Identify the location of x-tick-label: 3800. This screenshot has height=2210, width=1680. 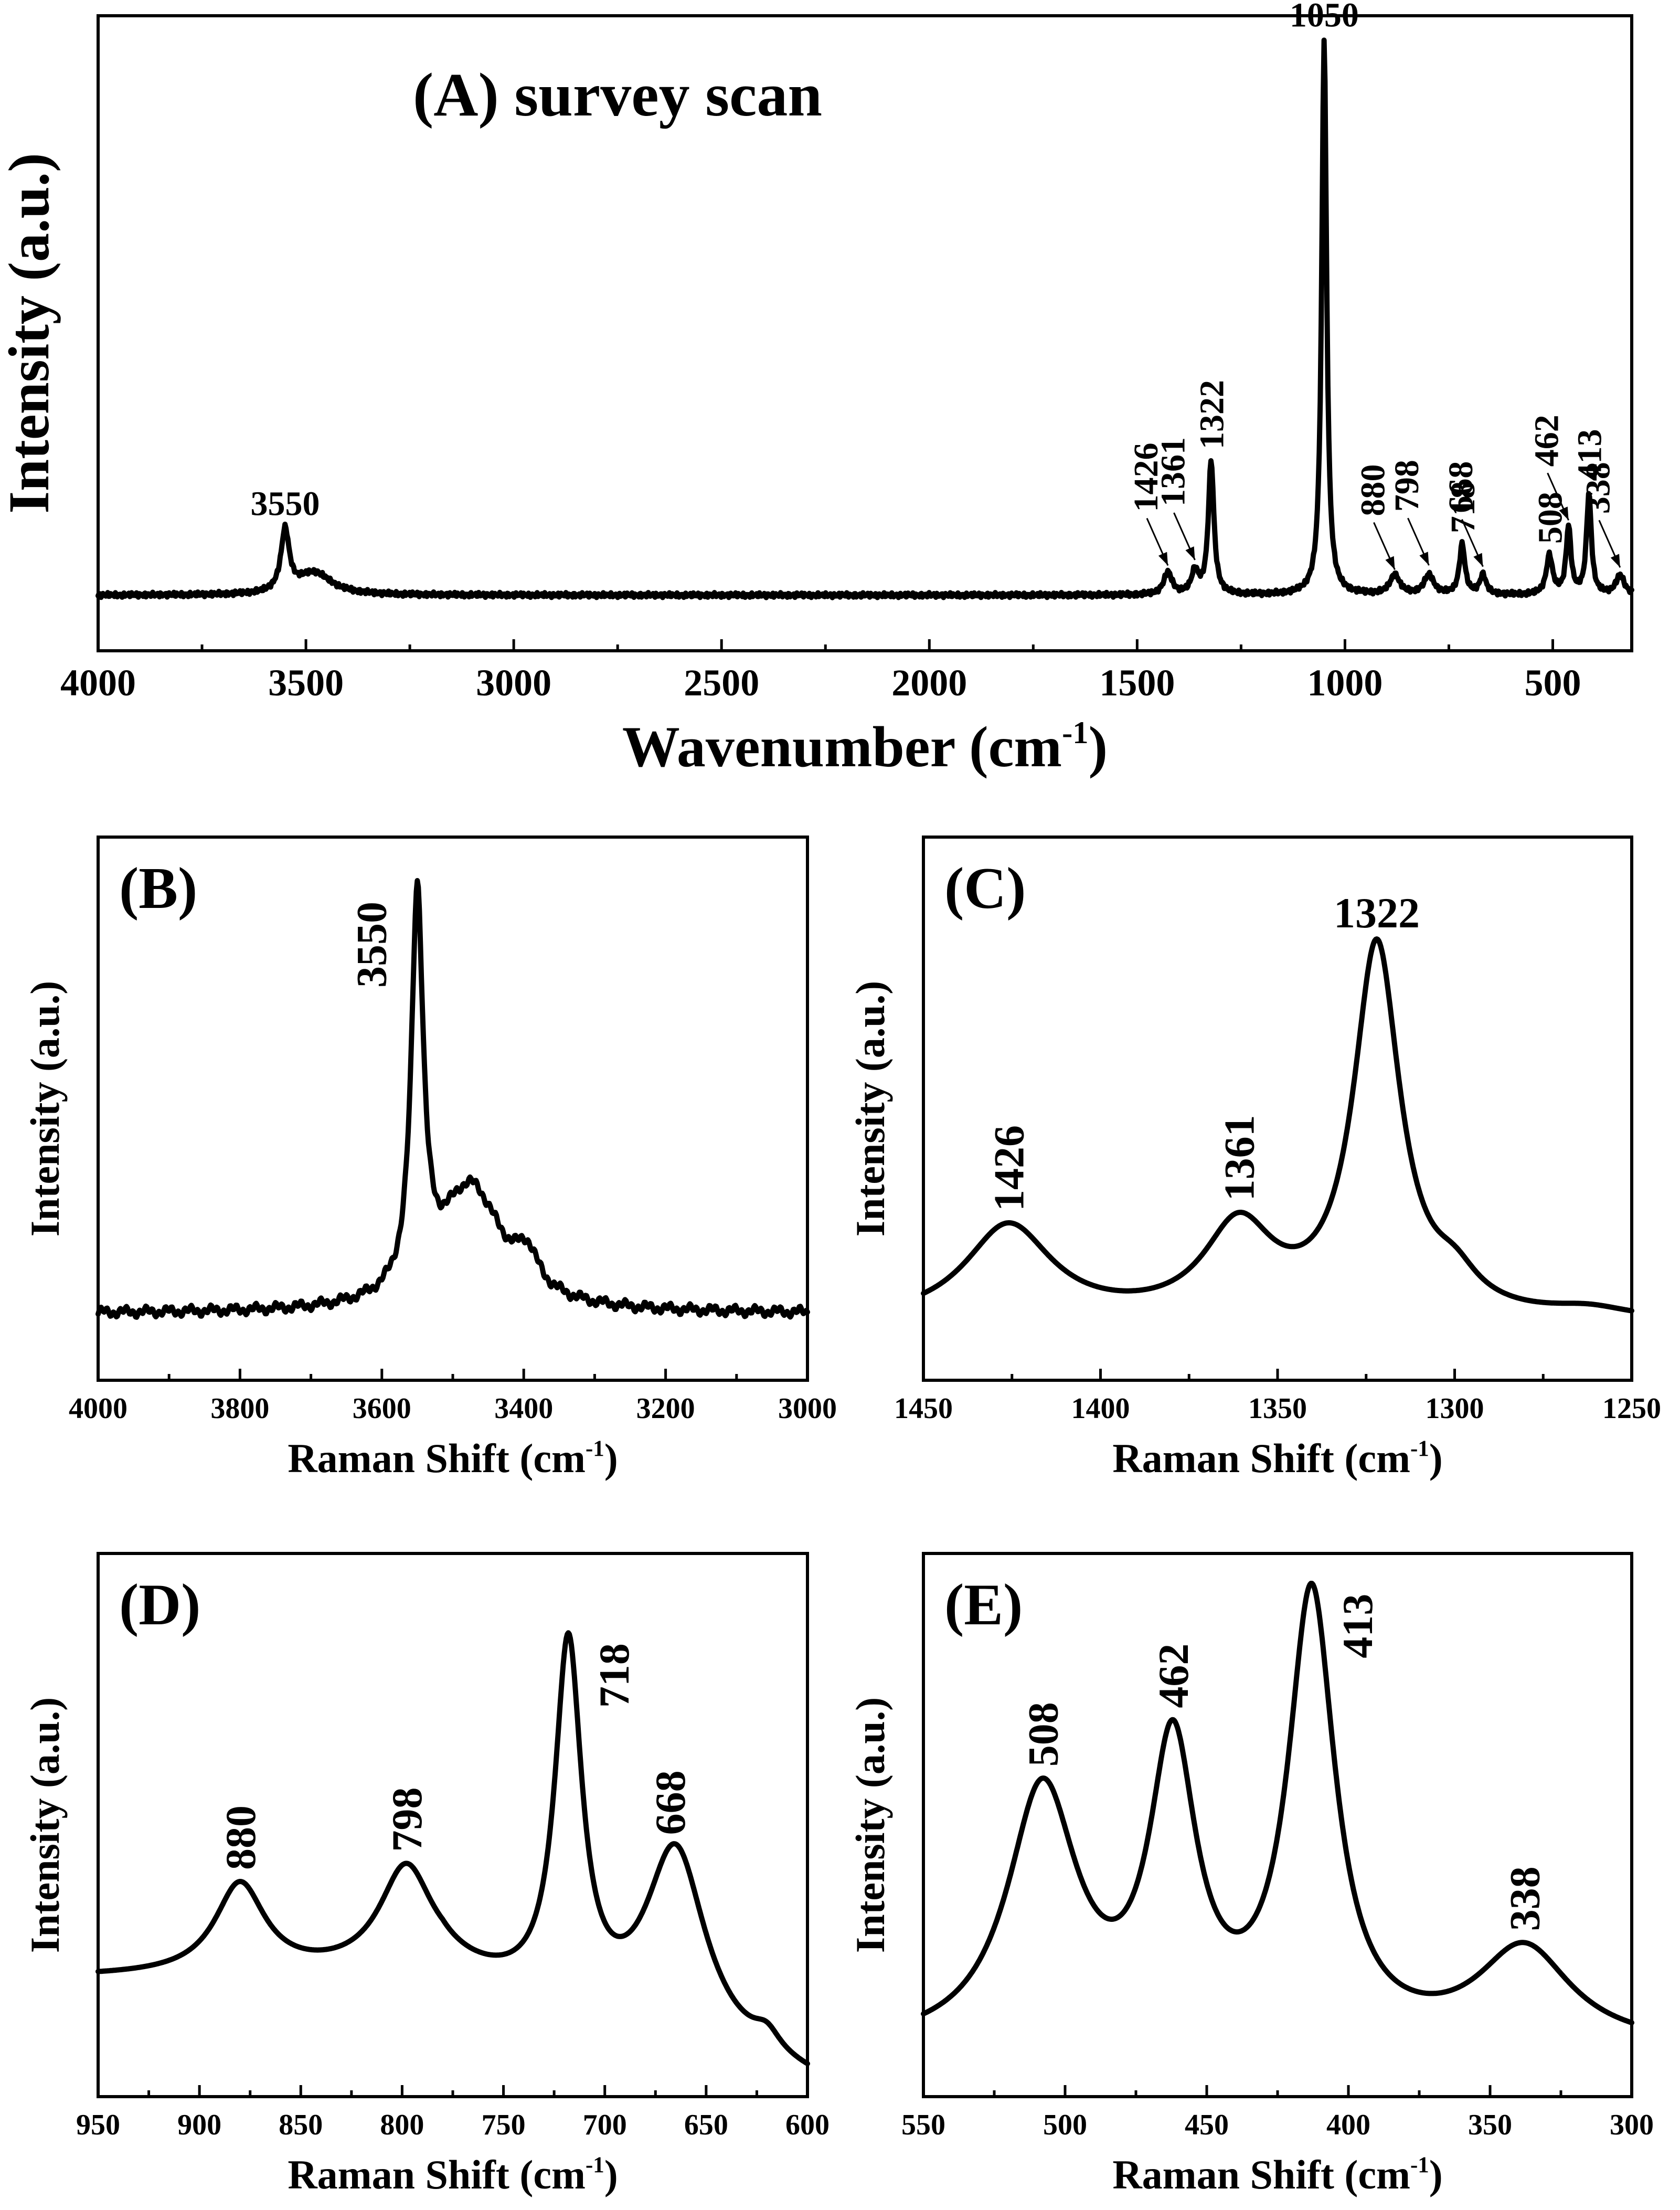
(239, 1408).